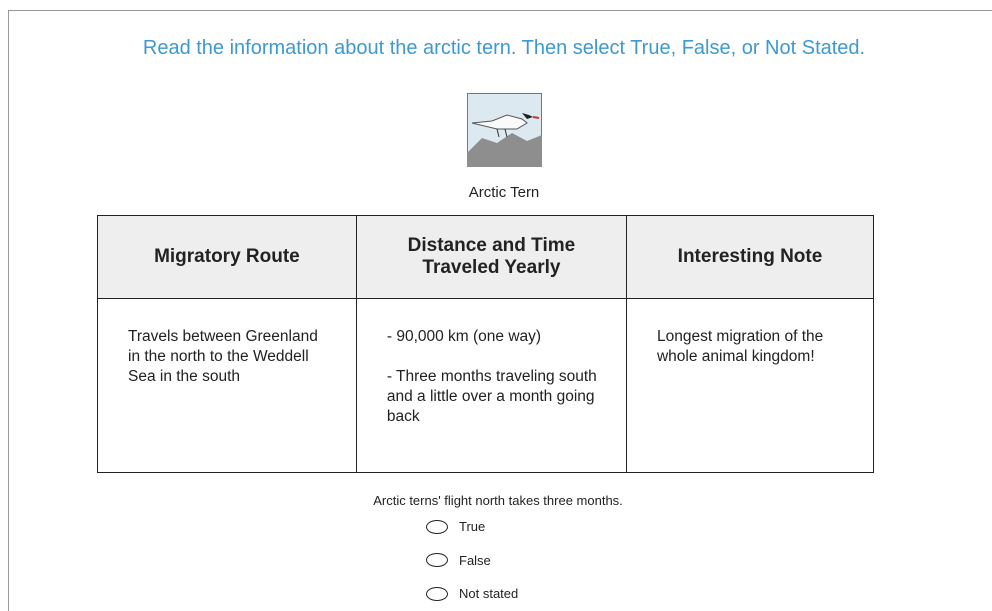 This screenshot has height=611, width=992. I want to click on radio-option: True, so click(455, 526).